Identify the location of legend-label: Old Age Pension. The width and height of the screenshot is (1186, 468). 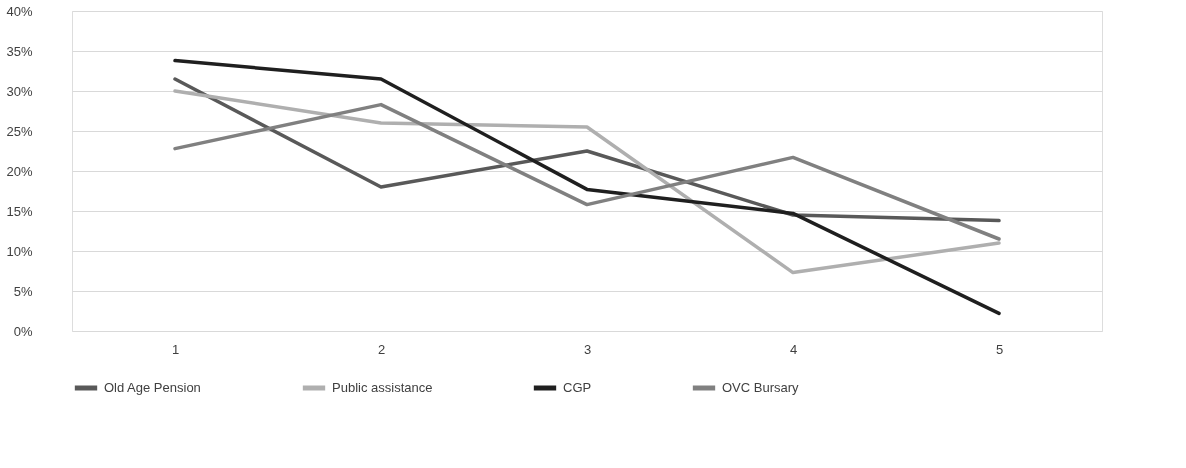
(152, 387).